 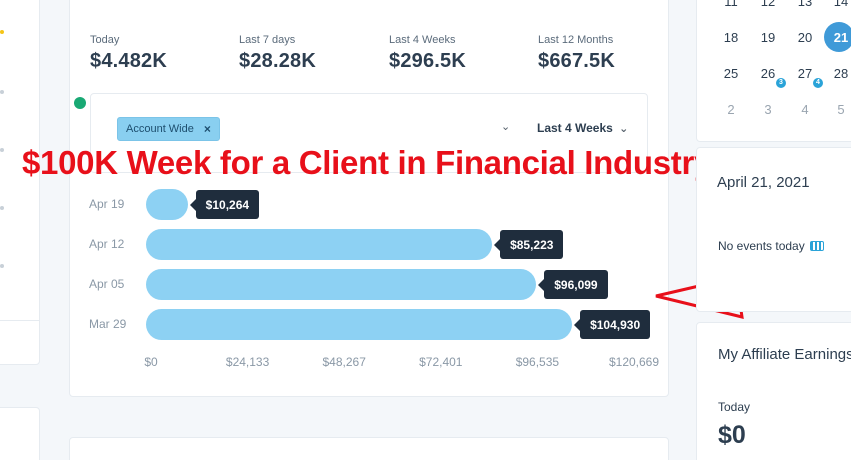 What do you see at coordinates (428, 61) in the screenshot?
I see `stat-value: $296.5K` at bounding box center [428, 61].